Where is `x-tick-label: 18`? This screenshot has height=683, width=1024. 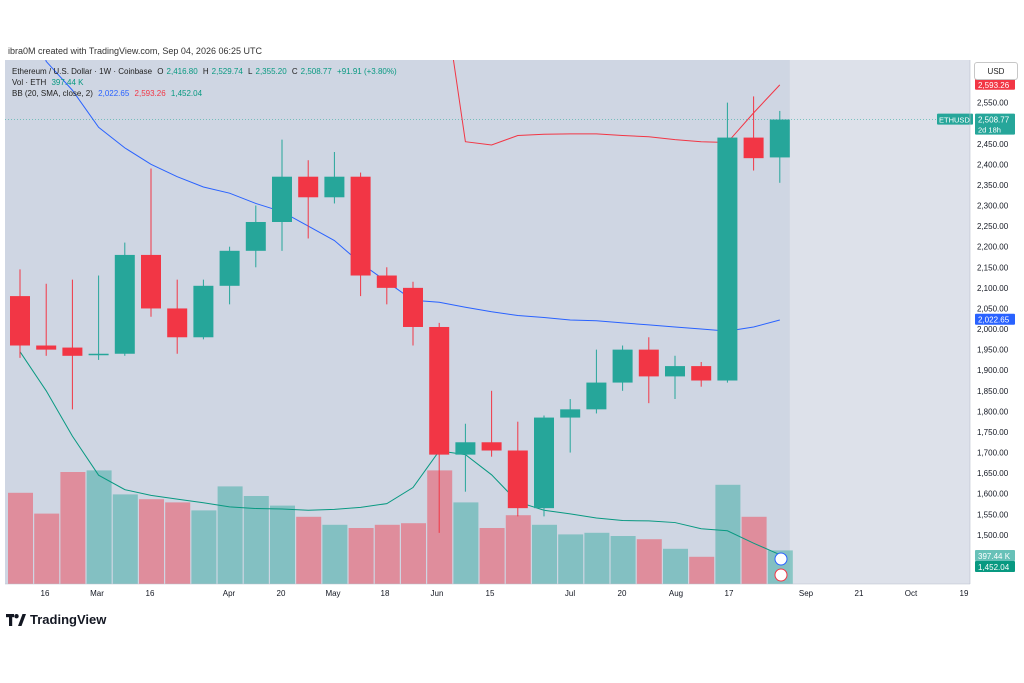
x-tick-label: 18 is located at coordinates (385, 593).